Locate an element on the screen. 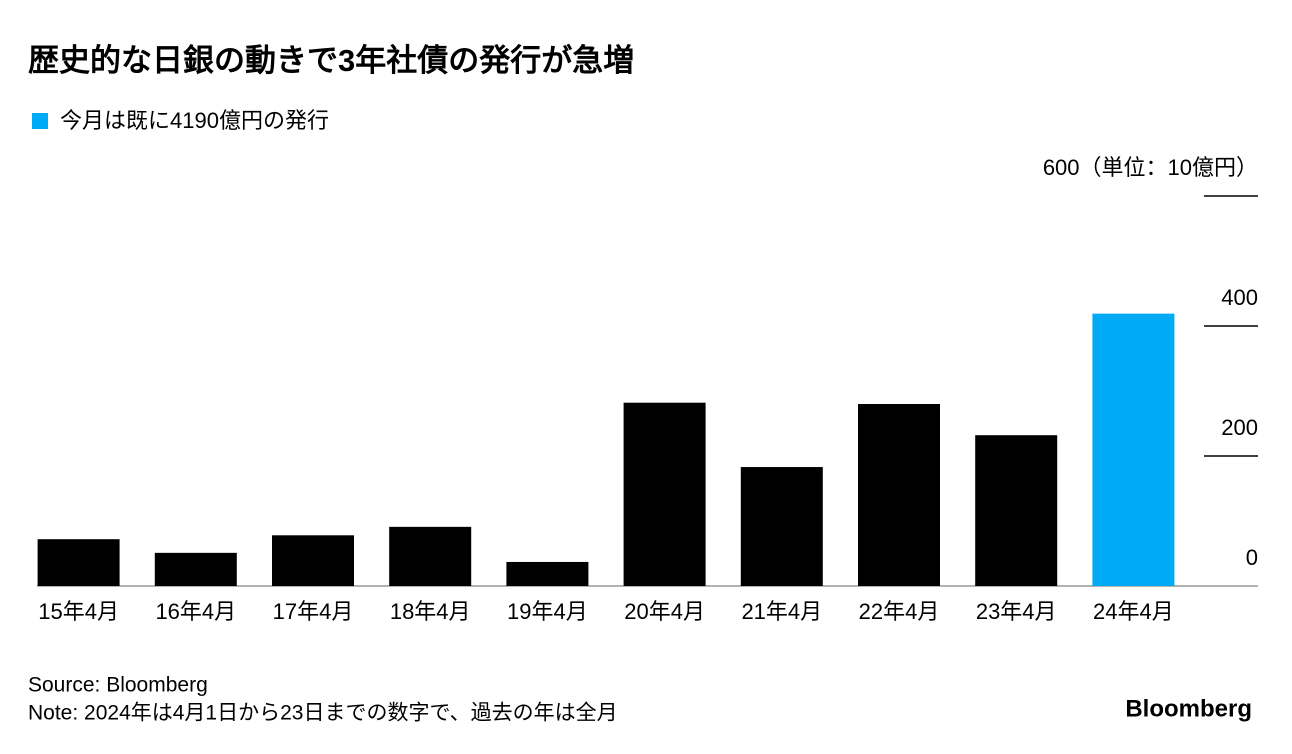  chart-title: 歴史的な日銀の動きで3年社債の発行が急増 is located at coordinates (331, 60).